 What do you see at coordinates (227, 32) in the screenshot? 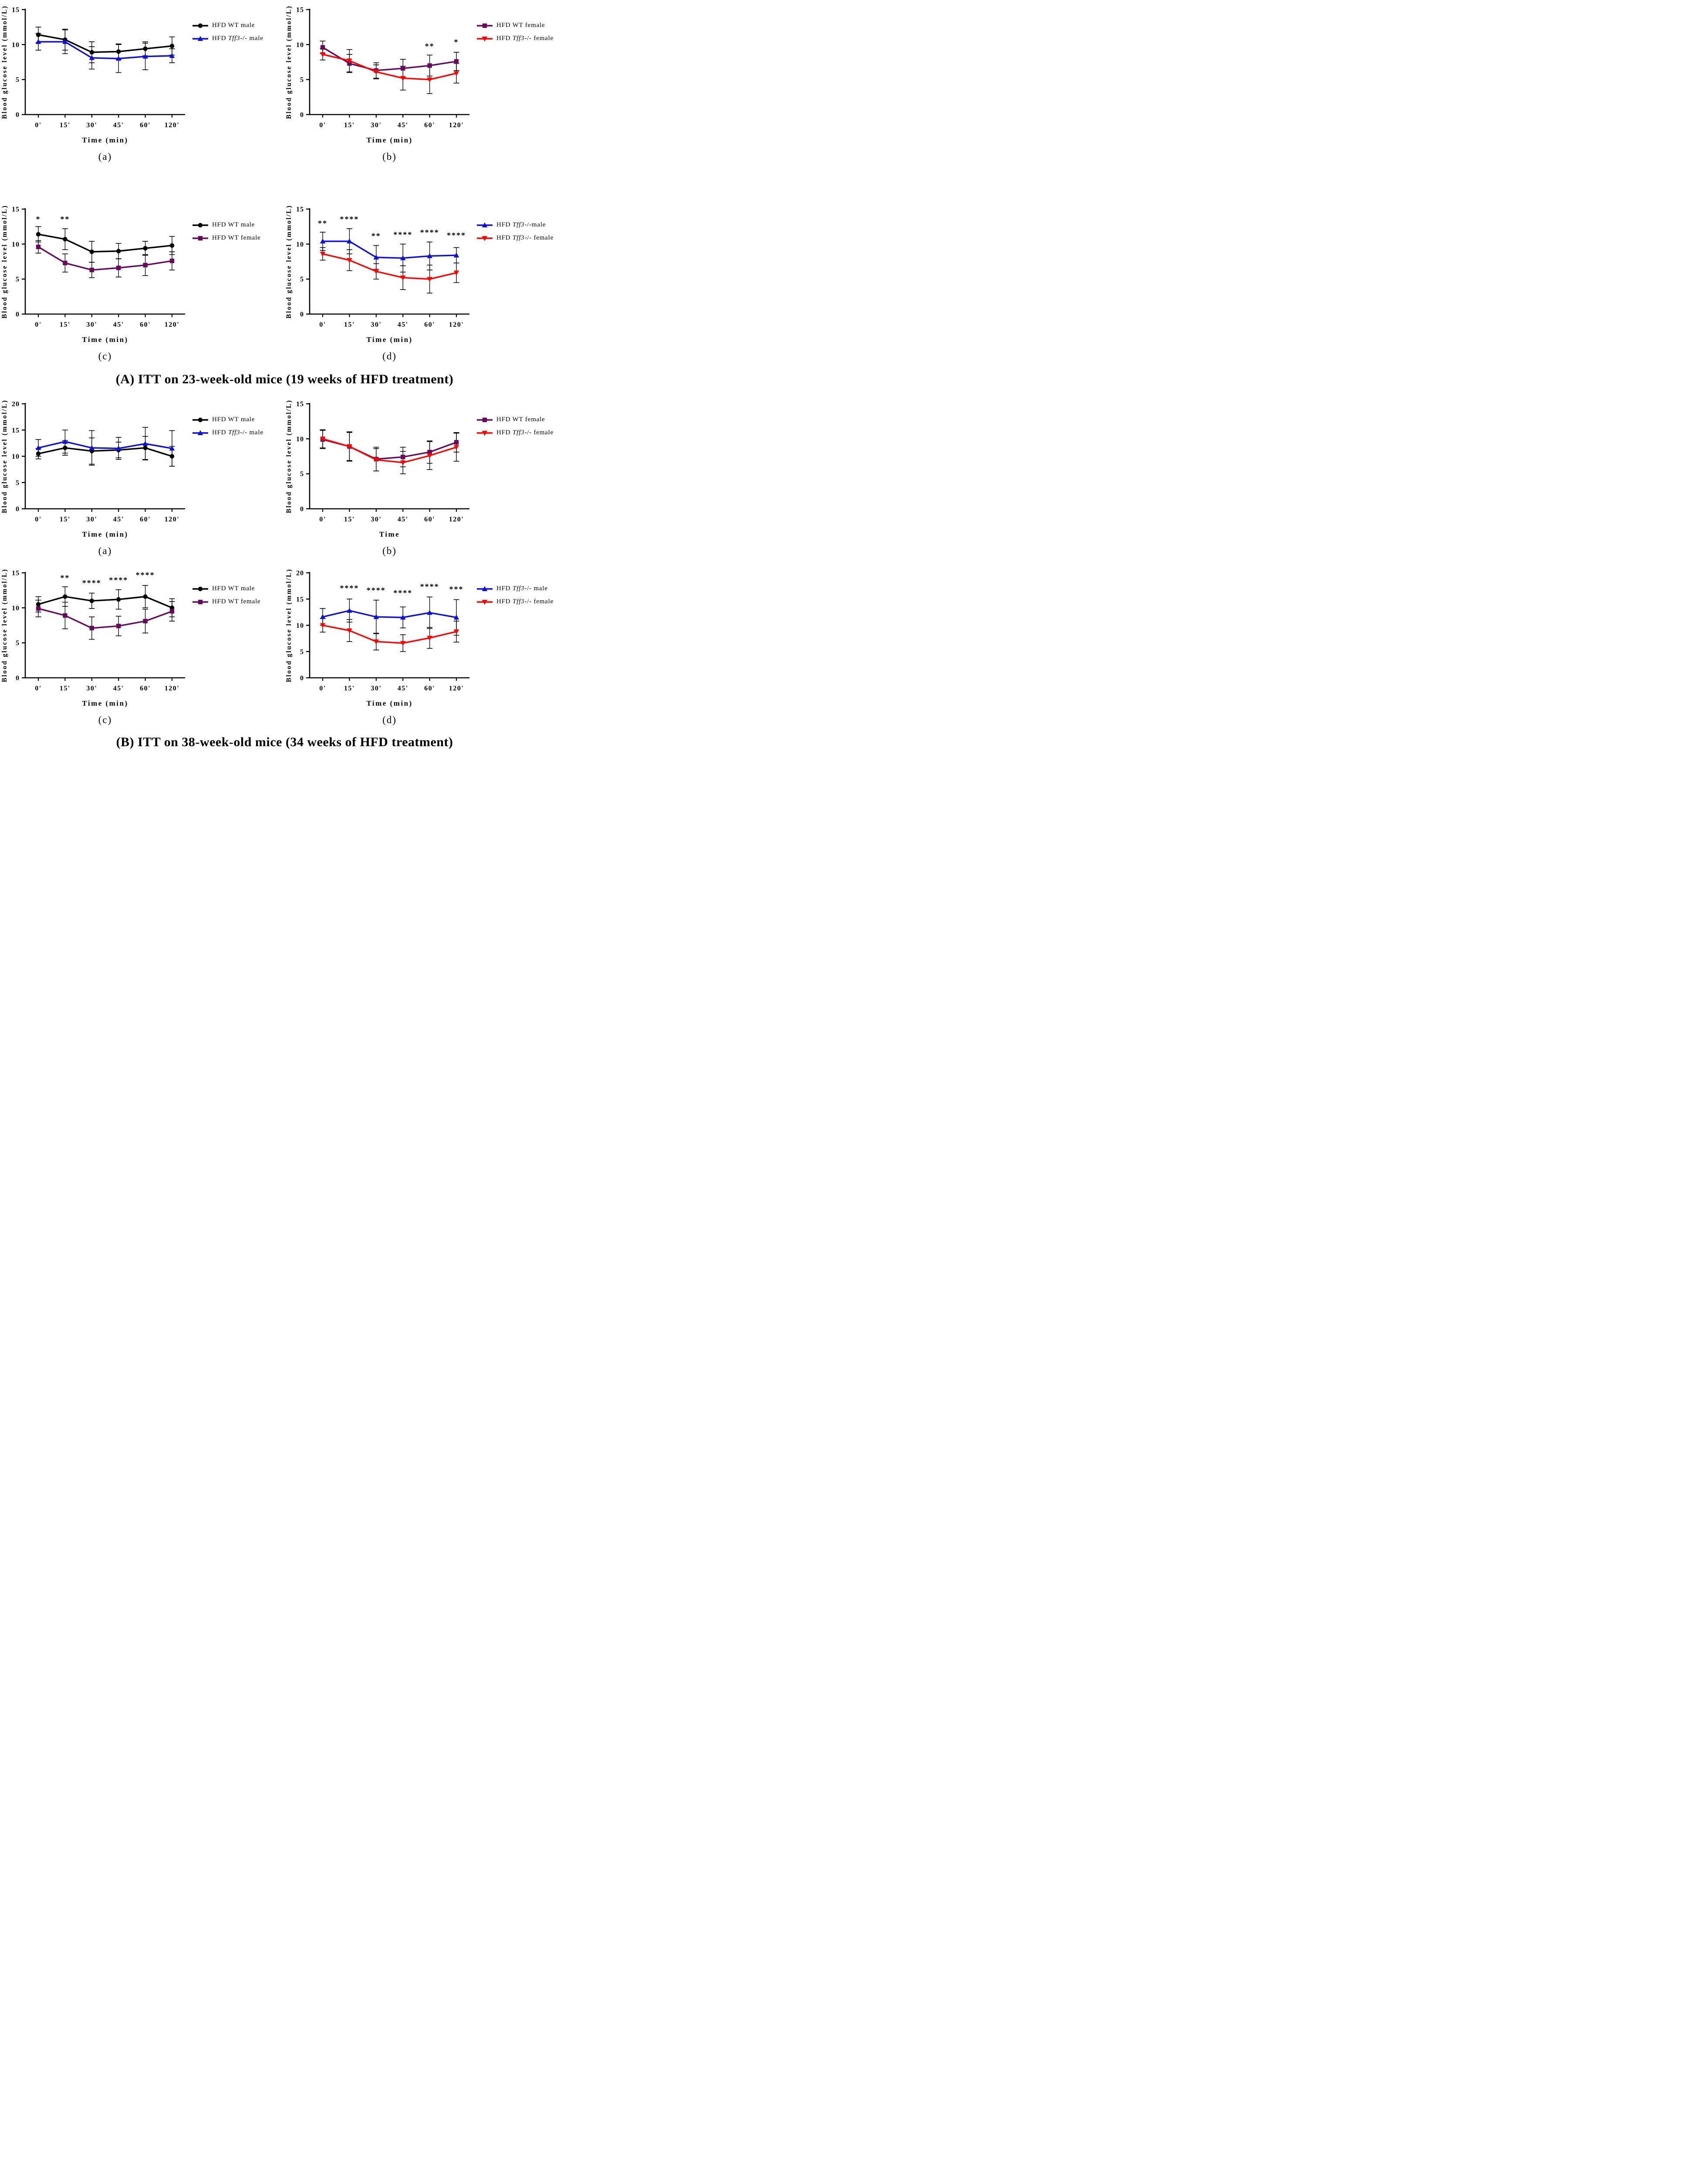
I see `legend-a-a: HFD WT male HFD Tff3-/- male` at bounding box center [227, 32].